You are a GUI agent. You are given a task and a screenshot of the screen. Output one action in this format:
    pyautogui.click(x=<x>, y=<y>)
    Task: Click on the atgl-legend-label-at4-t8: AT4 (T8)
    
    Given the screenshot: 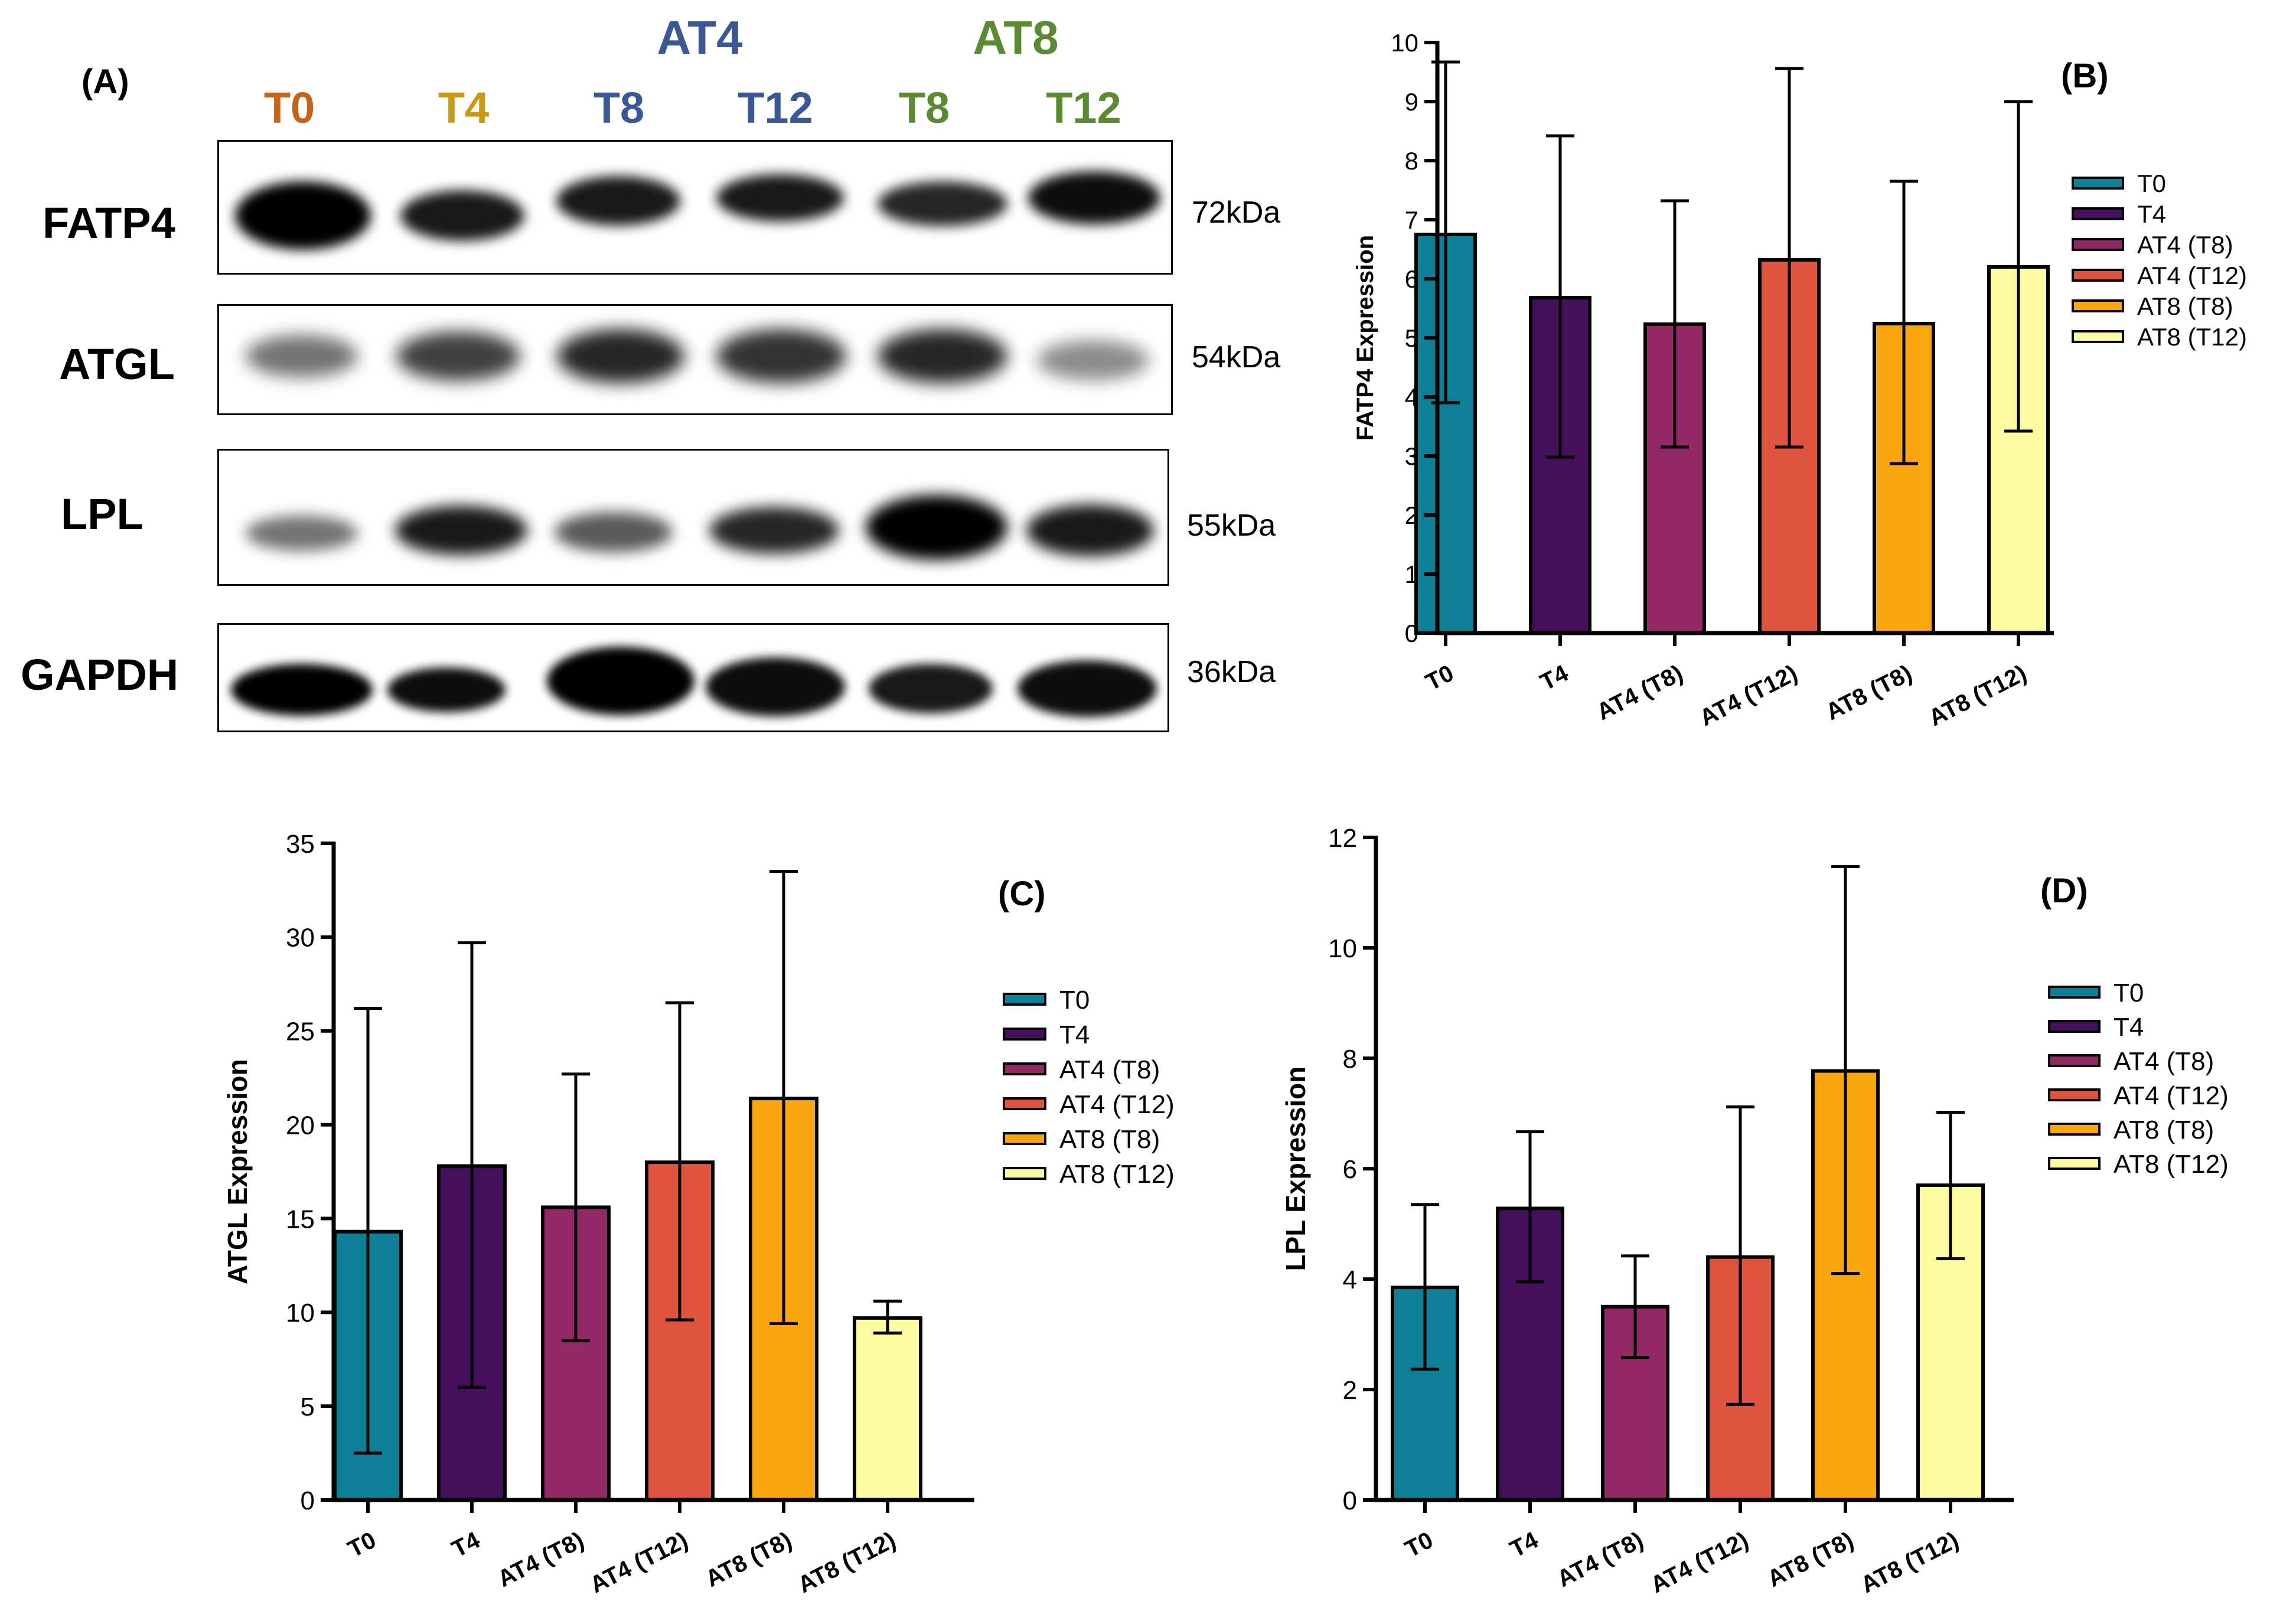 What is the action you would take?
    pyautogui.click(x=1109, y=1069)
    